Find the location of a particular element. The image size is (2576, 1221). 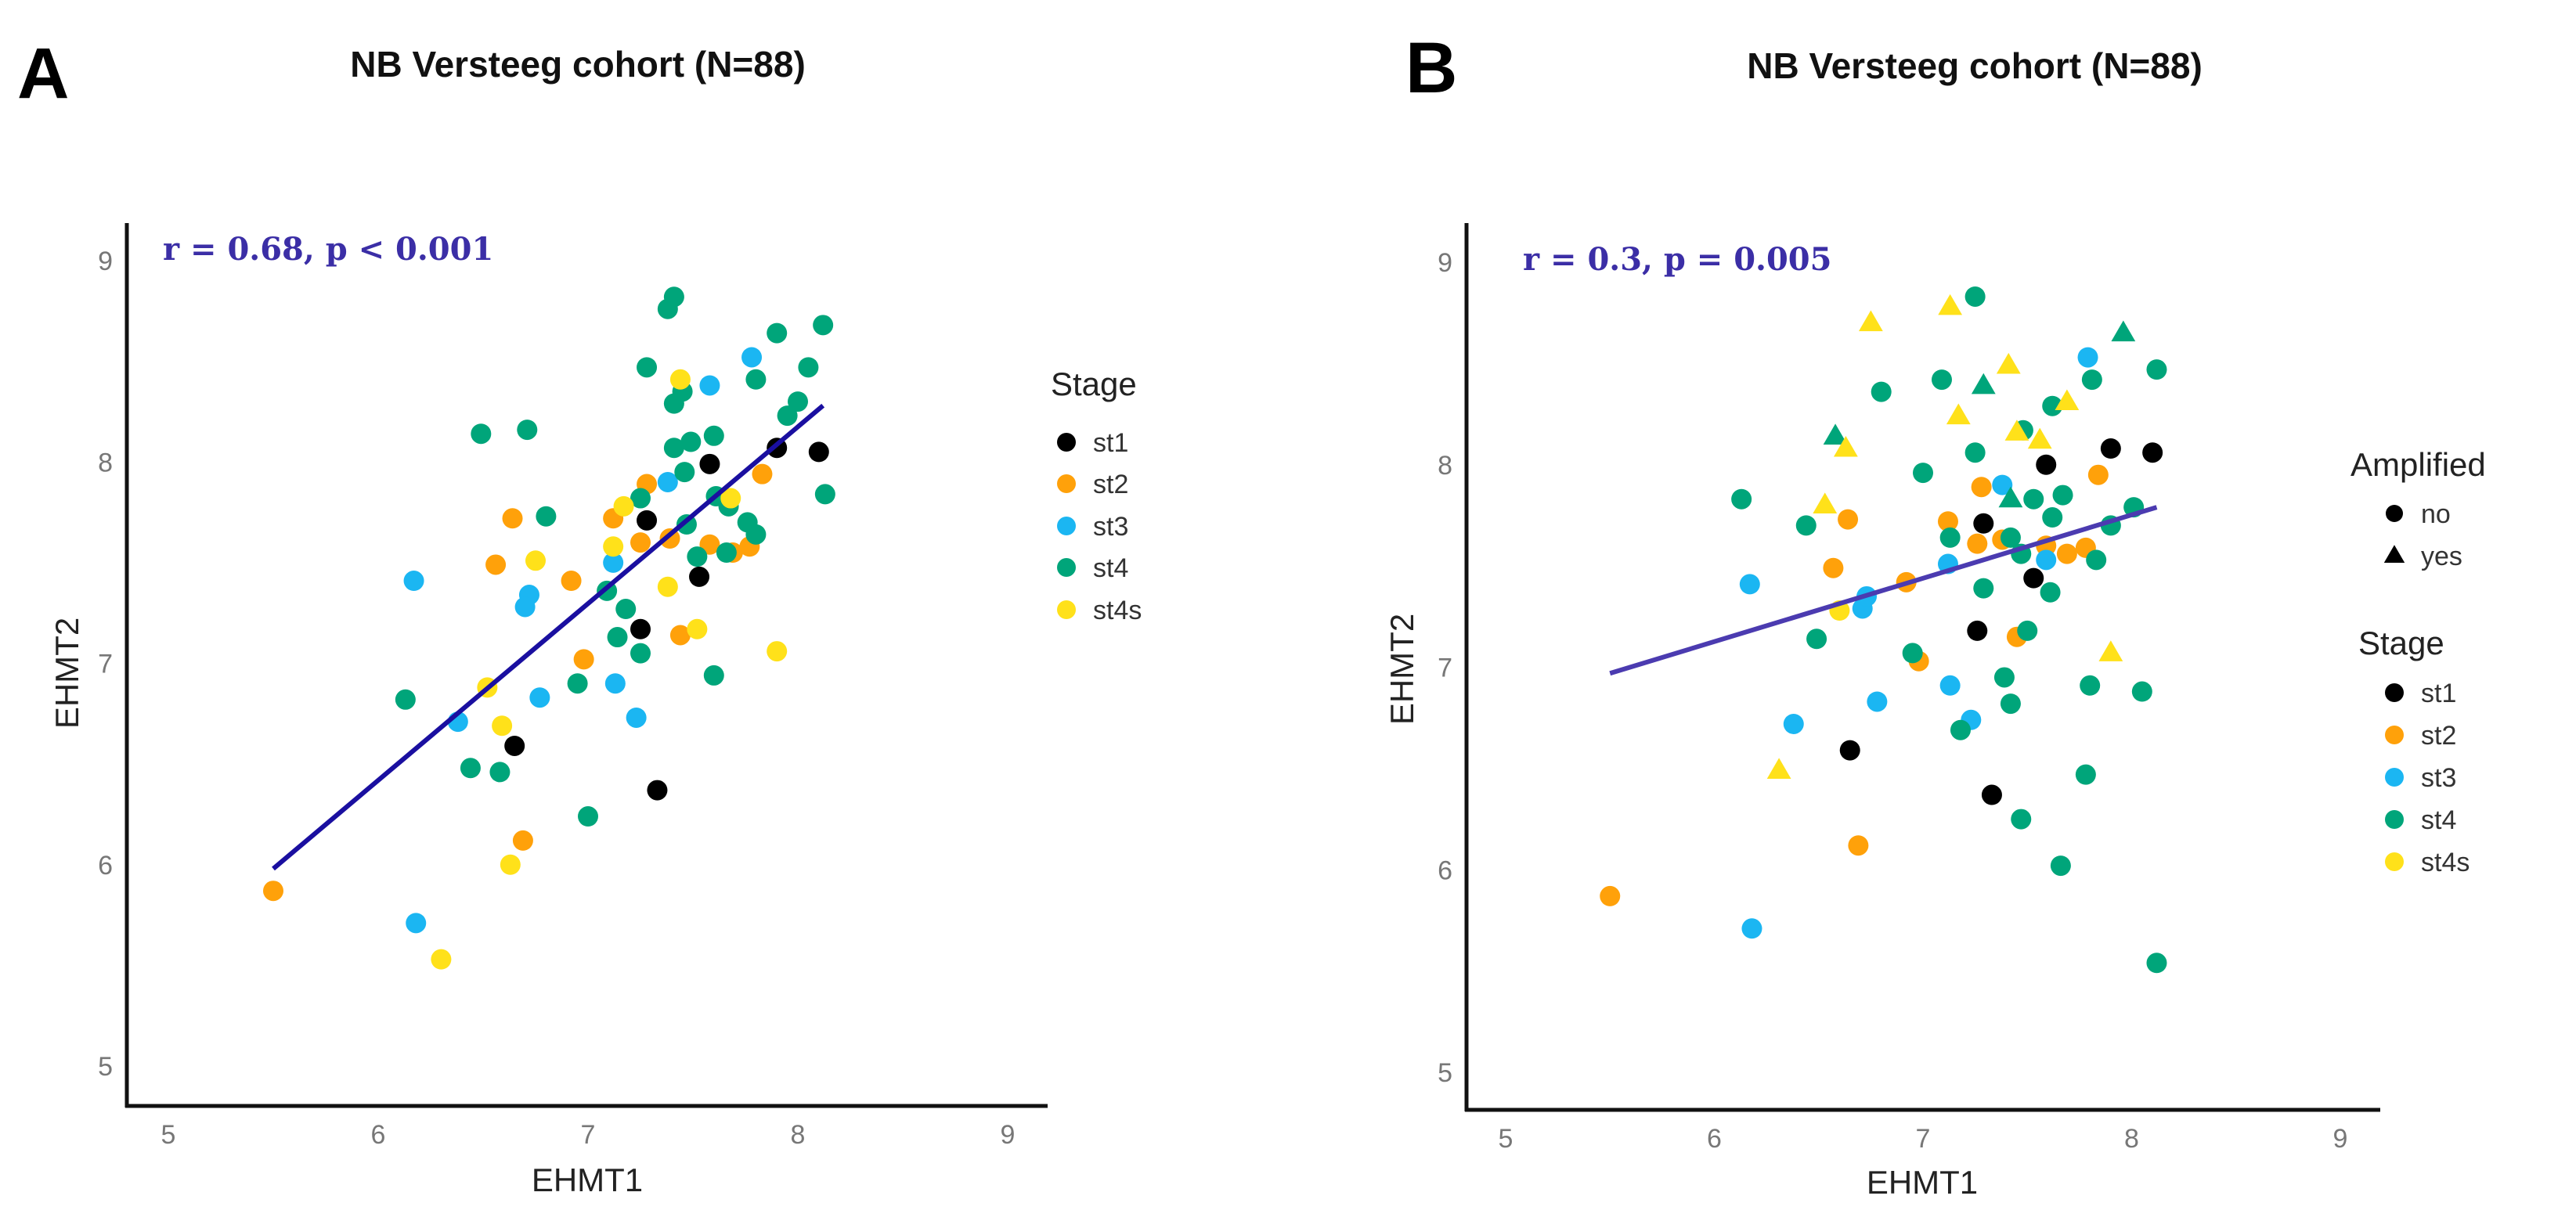

x-tick-label: 9 is located at coordinates (2340, 1139).